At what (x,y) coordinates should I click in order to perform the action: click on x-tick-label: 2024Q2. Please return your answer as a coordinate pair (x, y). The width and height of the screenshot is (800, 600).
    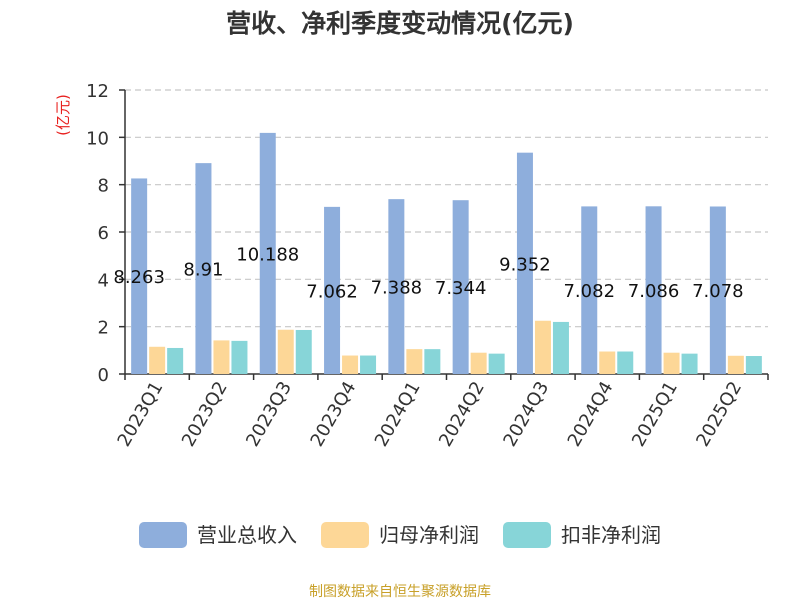
    Looking at the image, I should click on (462, 414).